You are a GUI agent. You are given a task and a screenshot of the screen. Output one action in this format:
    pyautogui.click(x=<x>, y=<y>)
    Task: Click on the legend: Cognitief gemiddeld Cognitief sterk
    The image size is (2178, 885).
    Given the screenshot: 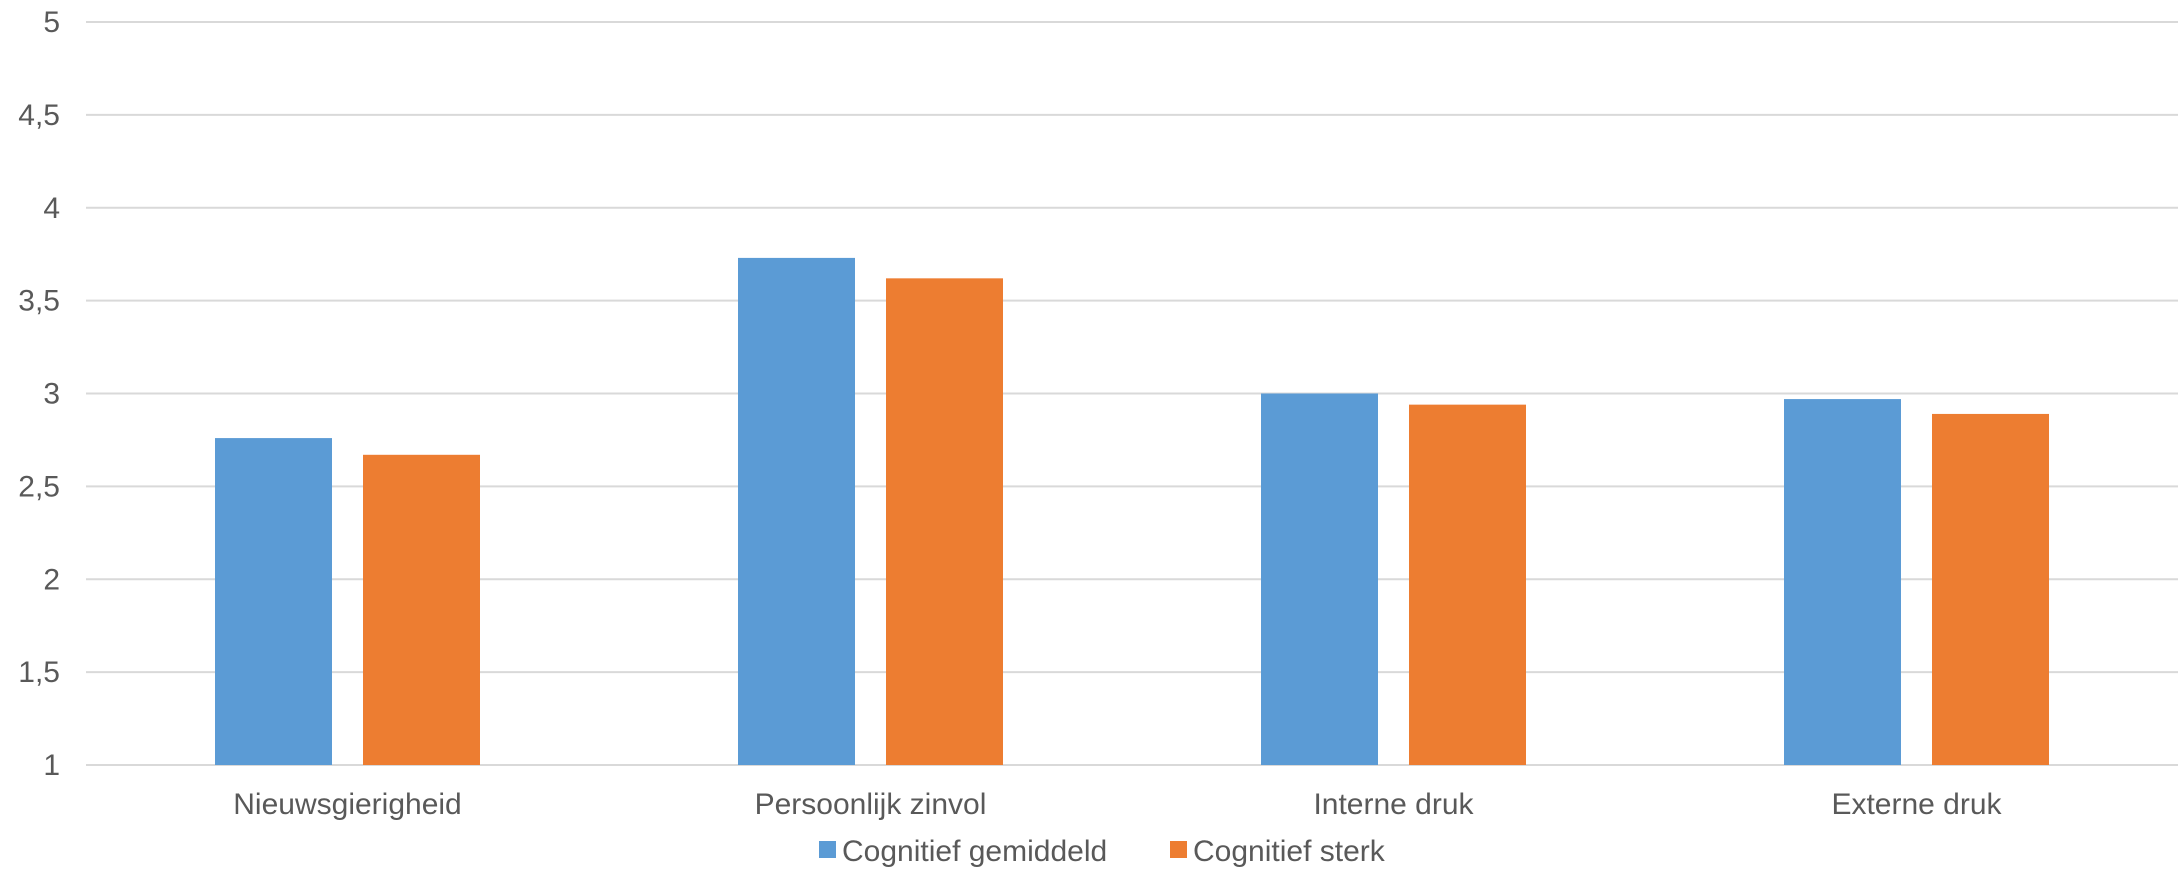 What is the action you would take?
    pyautogui.click(x=1102, y=851)
    